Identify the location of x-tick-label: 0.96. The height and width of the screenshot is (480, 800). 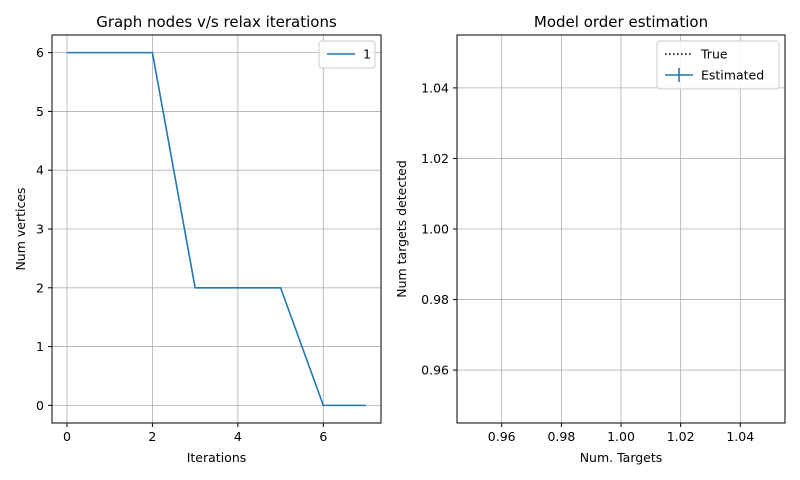
(502, 436).